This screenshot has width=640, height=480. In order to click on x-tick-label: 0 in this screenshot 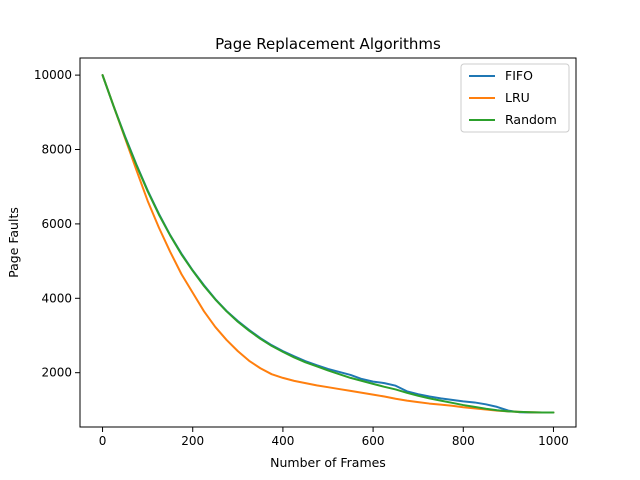, I will do `click(103, 441)`.